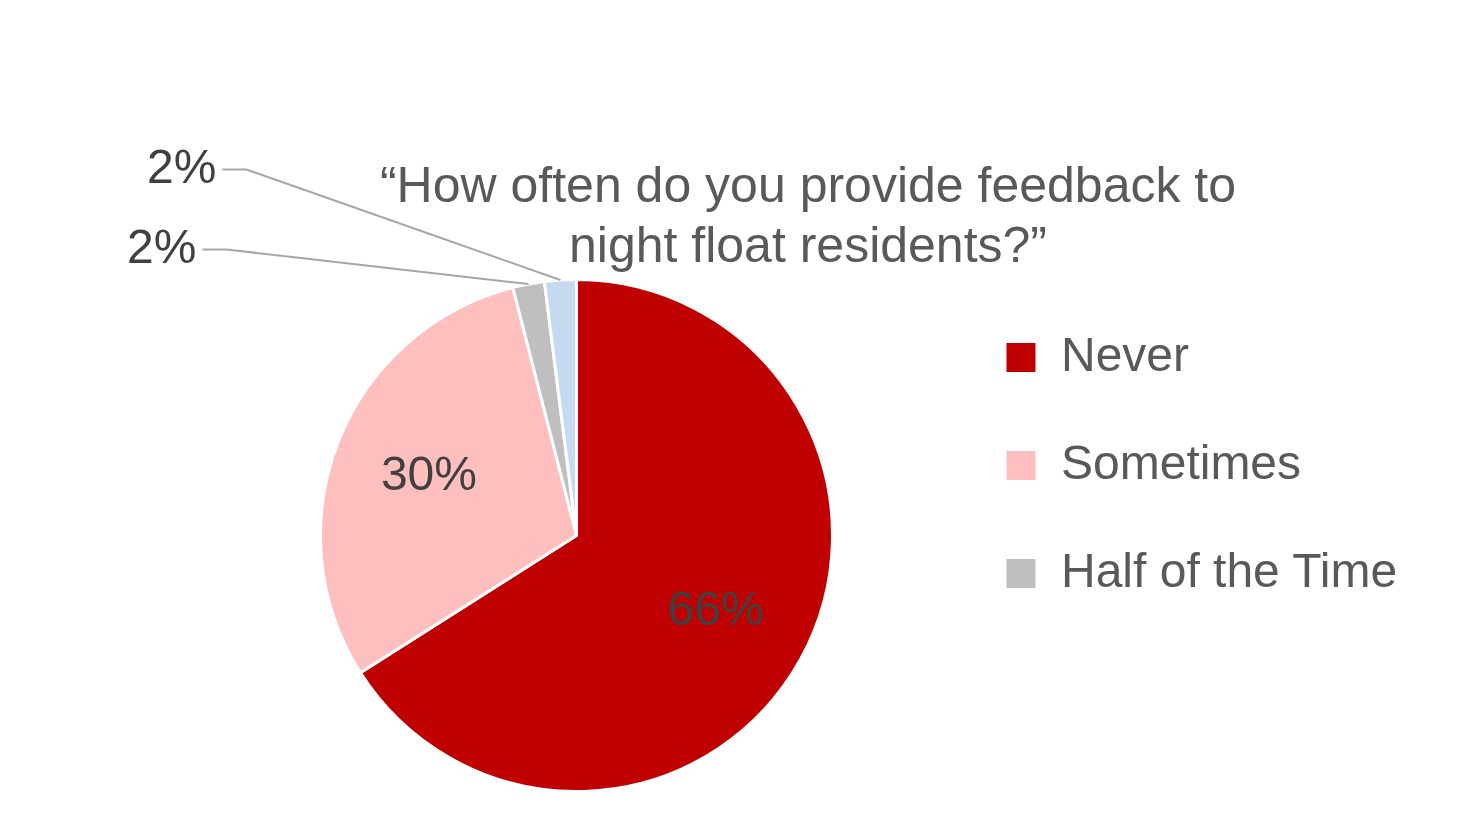 Image resolution: width=1465 pixels, height=815 pixels. What do you see at coordinates (1125, 354) in the screenshot?
I see `legend-label: Never` at bounding box center [1125, 354].